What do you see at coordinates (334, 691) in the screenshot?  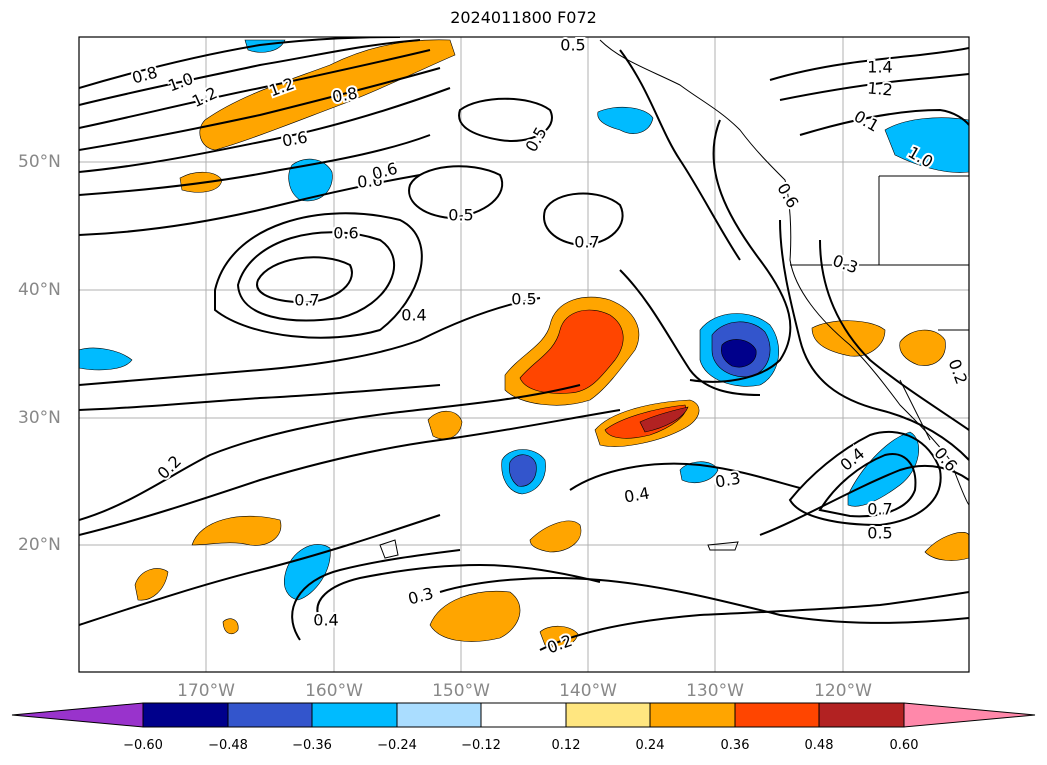 I see `lon-label: 160°W` at bounding box center [334, 691].